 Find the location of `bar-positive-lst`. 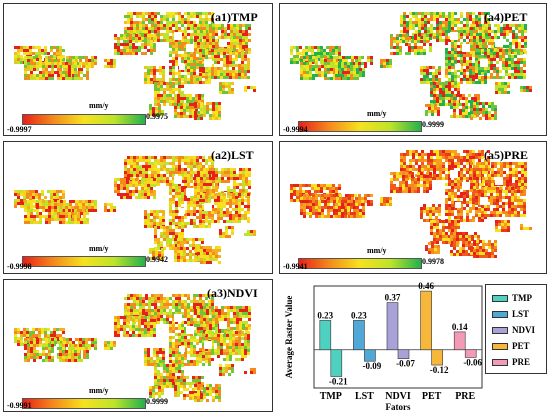

bar-positive-lst is located at coordinates (359, 335).